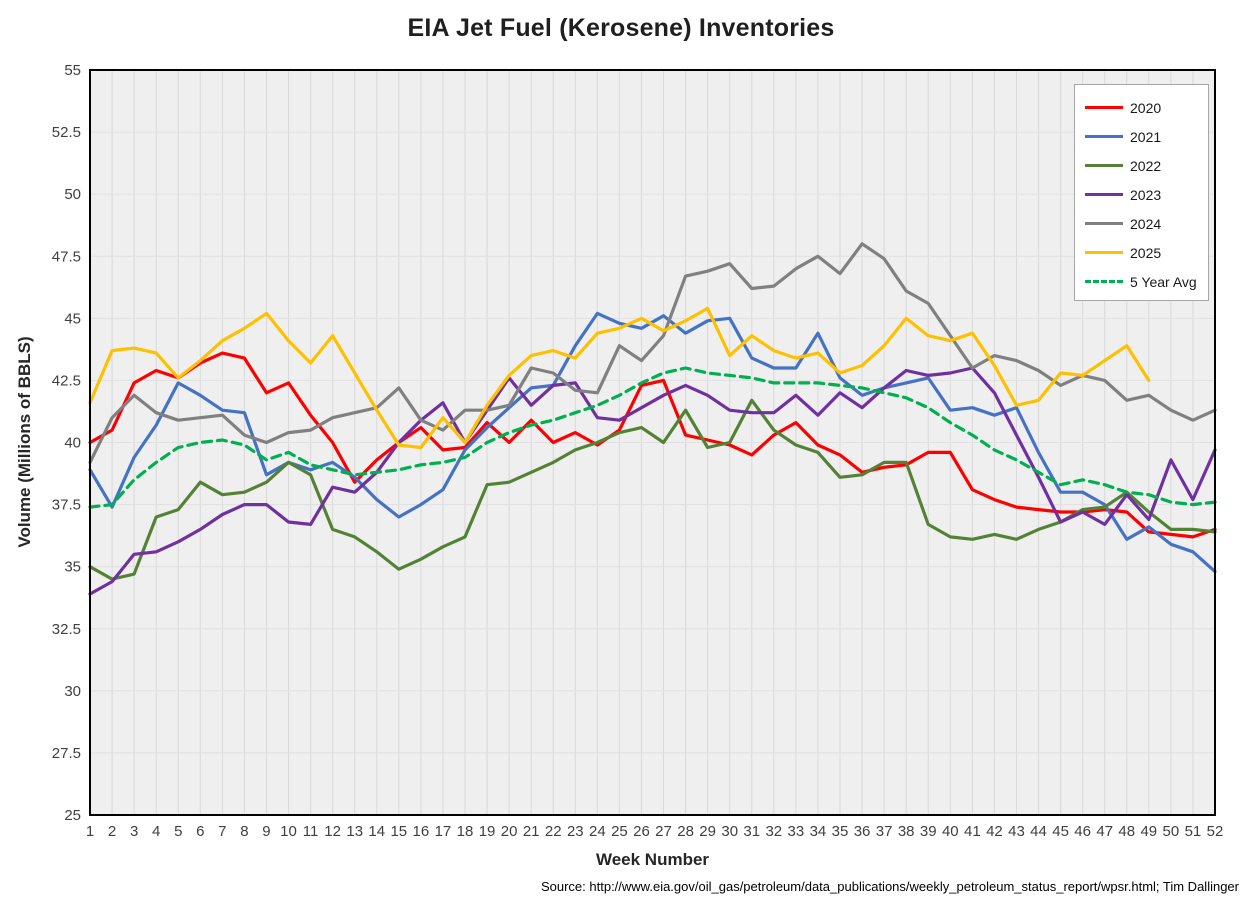  What do you see at coordinates (487, 831) in the screenshot?
I see `x-tick-label: 19` at bounding box center [487, 831].